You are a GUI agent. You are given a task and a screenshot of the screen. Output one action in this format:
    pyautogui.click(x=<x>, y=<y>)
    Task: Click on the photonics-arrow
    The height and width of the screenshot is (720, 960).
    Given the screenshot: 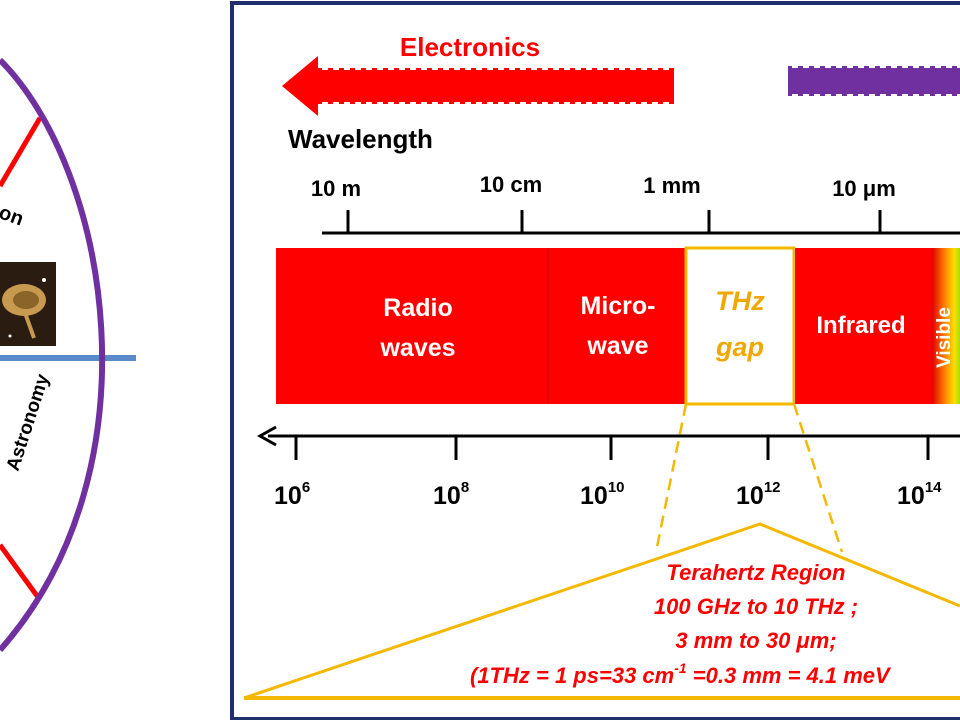 What is the action you would take?
    pyautogui.click(x=874, y=81)
    